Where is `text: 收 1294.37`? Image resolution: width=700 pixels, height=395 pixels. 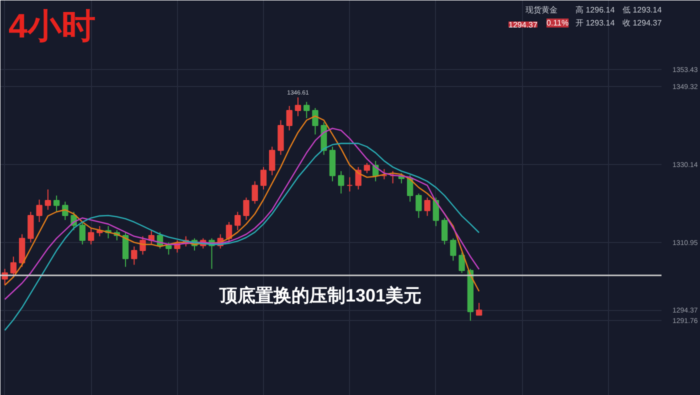
text: 收 1294.37 is located at coordinates (642, 23).